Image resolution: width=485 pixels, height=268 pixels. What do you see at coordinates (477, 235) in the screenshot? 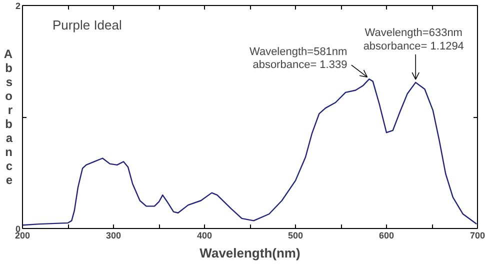
I see `x-tick-label: 700` at bounding box center [477, 235].